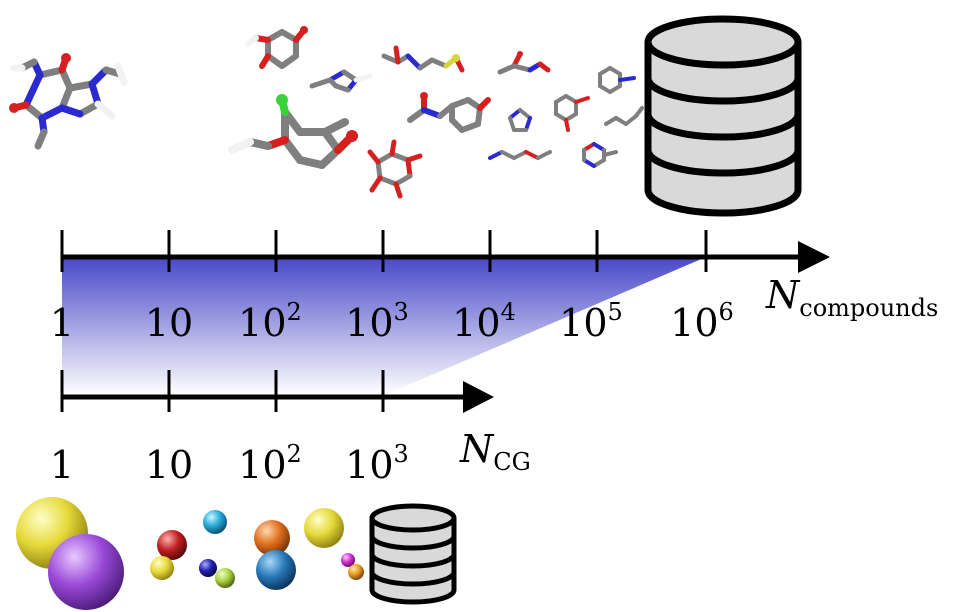 The image size is (962, 612). I want to click on cg-tick-label: 10³, so click(377, 463).